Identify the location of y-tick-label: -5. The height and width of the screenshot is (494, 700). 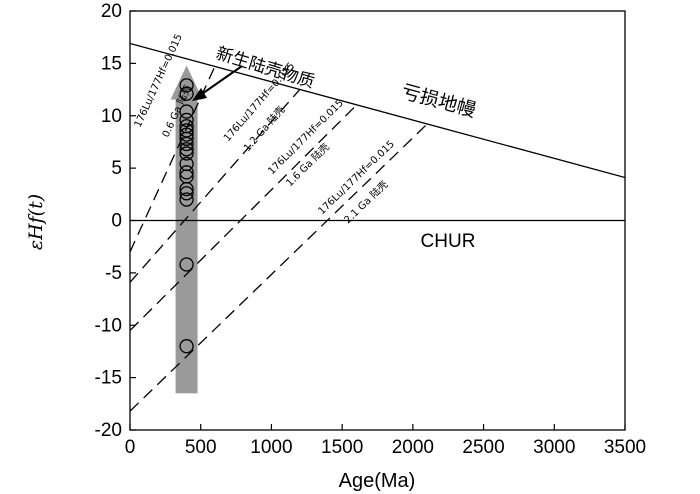
(113, 273).